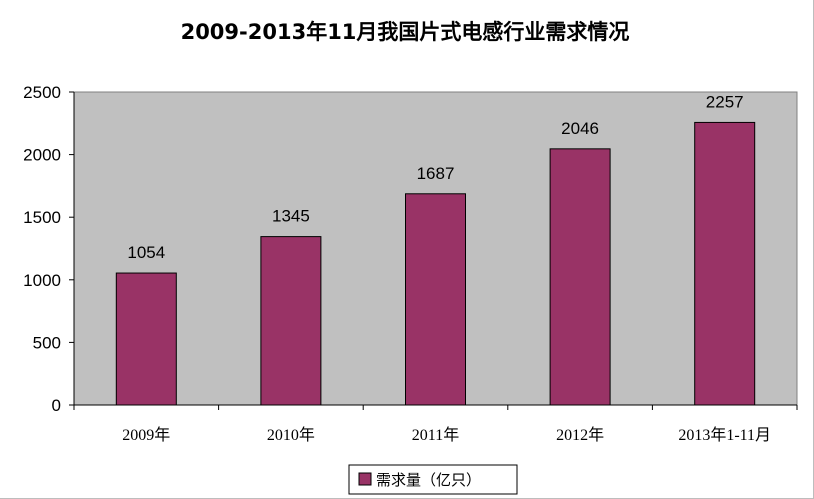 Image resolution: width=814 pixels, height=499 pixels. What do you see at coordinates (56, 405) in the screenshot?
I see `y-tick-label: 0` at bounding box center [56, 405].